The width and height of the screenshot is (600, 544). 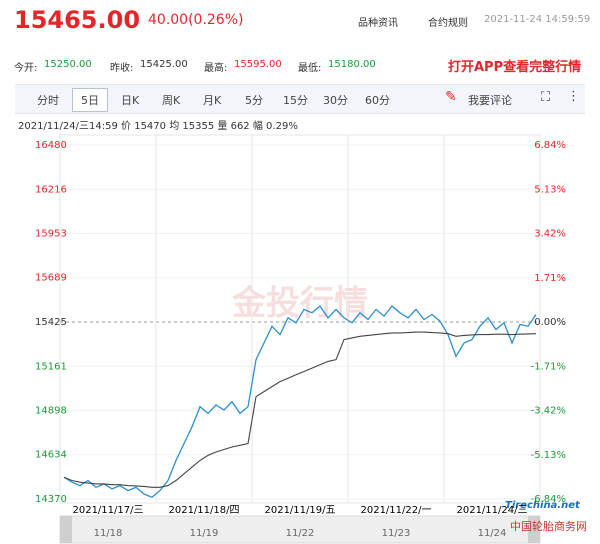 I want to click on watermark-name: 中国轮胎商务网, so click(x=548, y=526).